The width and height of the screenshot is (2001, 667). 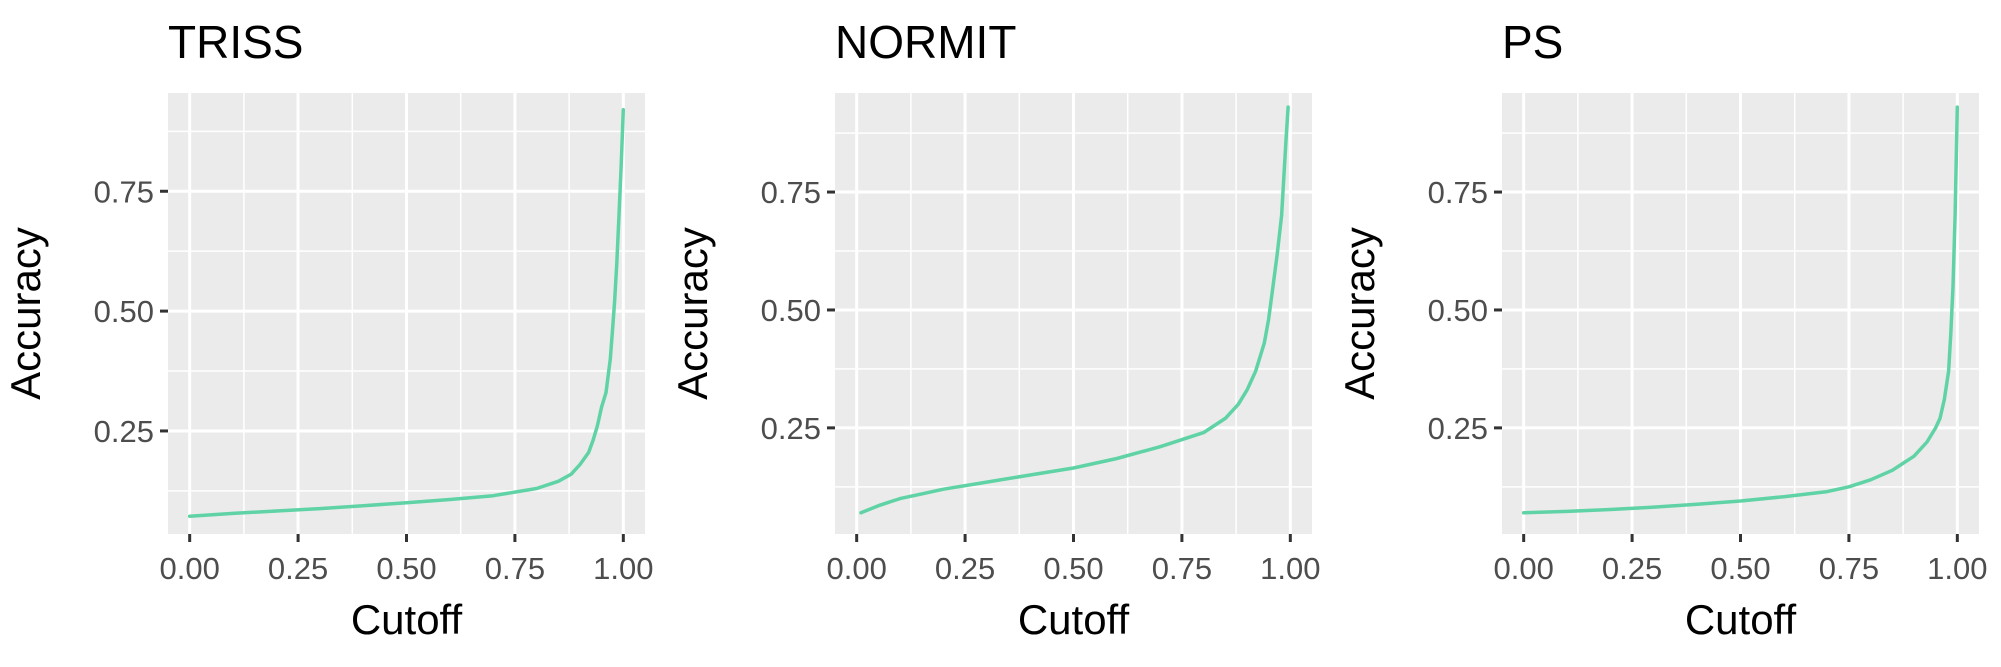 I want to click on chart-title: PS, so click(x=1532, y=42).